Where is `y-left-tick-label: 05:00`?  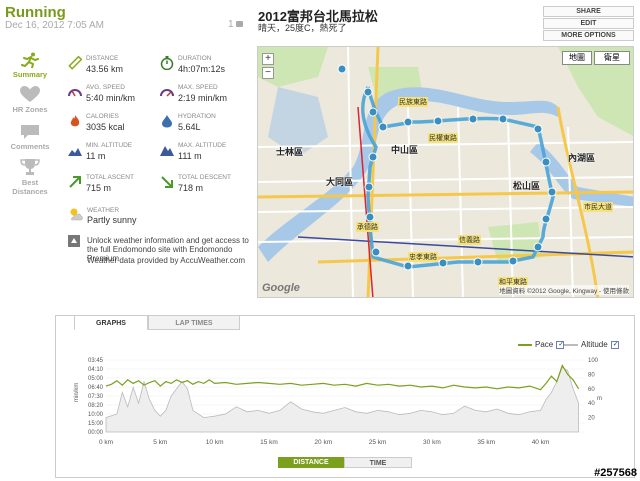 y-left-tick-label: 05:00 is located at coordinates (96, 379).